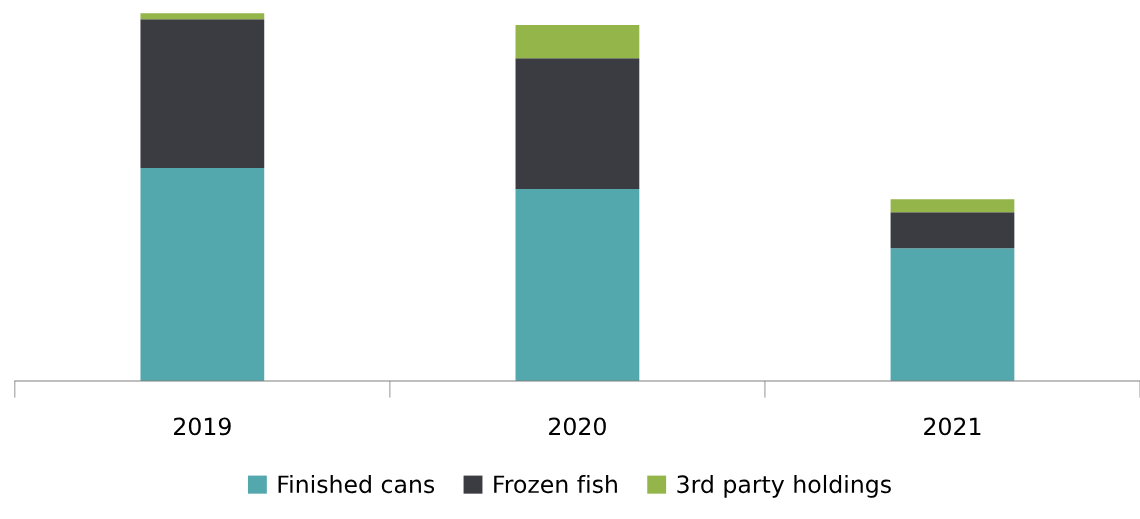 The height and width of the screenshot is (519, 1140). Describe the element at coordinates (952, 426) in the screenshot. I see `x-tick-label: 2021` at that location.